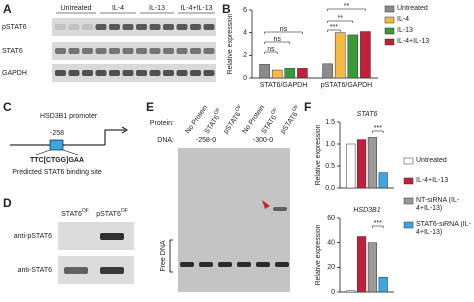 The width and height of the screenshot is (474, 302). Describe the element at coordinates (330, 122) in the screenshot. I see `y-tick-label: 1.5` at that location.